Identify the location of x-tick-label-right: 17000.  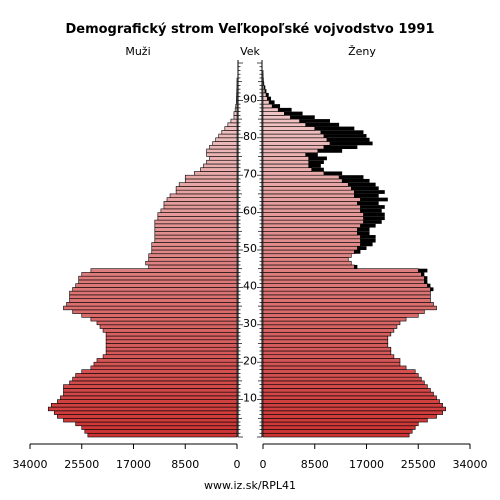
(366, 464).